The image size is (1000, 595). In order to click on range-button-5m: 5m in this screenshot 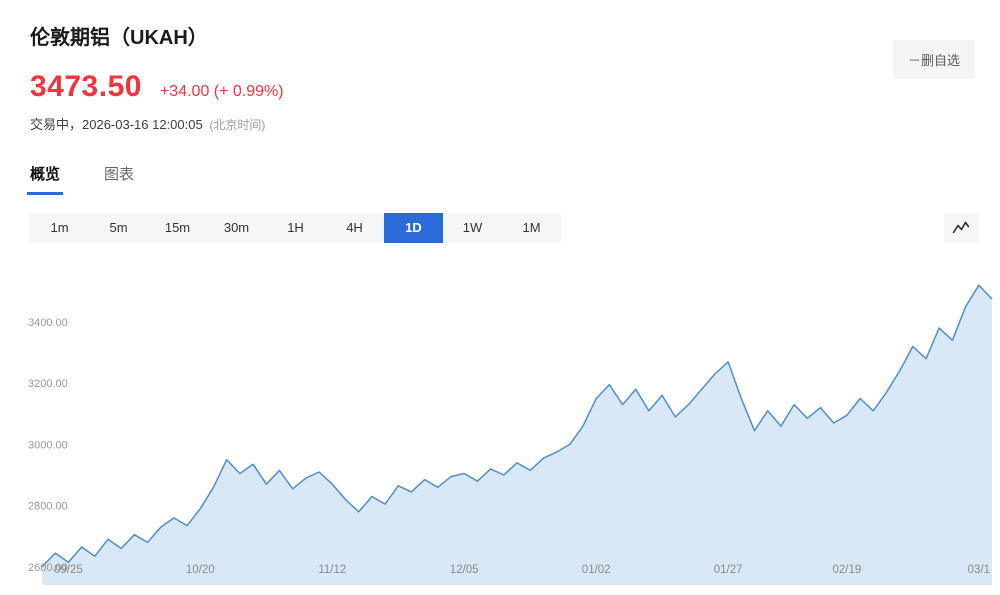, I will do `click(118, 227)`.